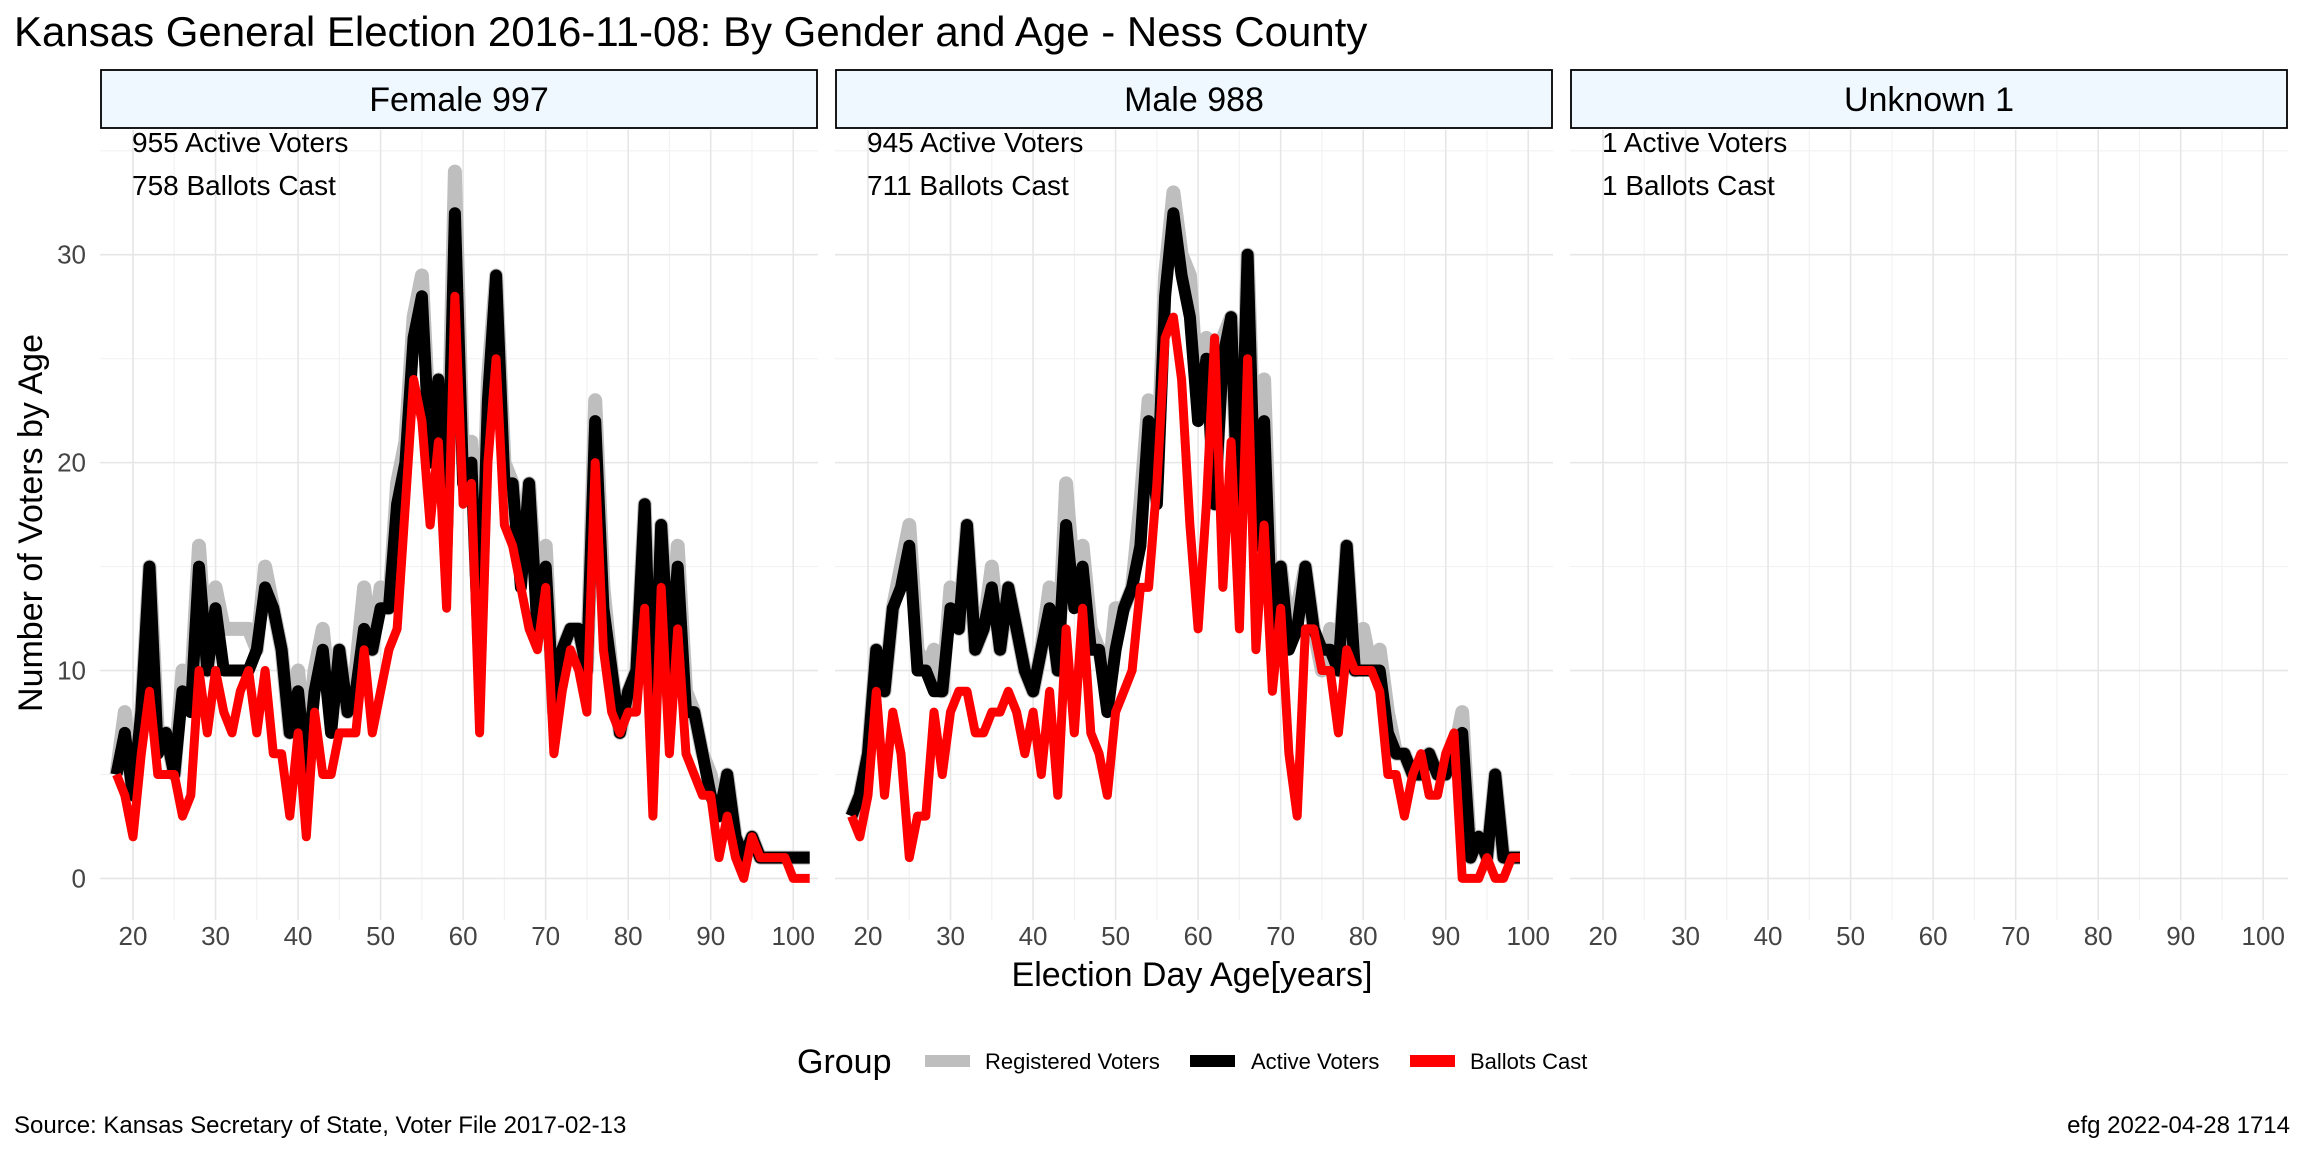 This screenshot has height=1152, width=2304. What do you see at coordinates (1688, 185) in the screenshot?
I see `panel-annotation: 1 Ballots Cast` at bounding box center [1688, 185].